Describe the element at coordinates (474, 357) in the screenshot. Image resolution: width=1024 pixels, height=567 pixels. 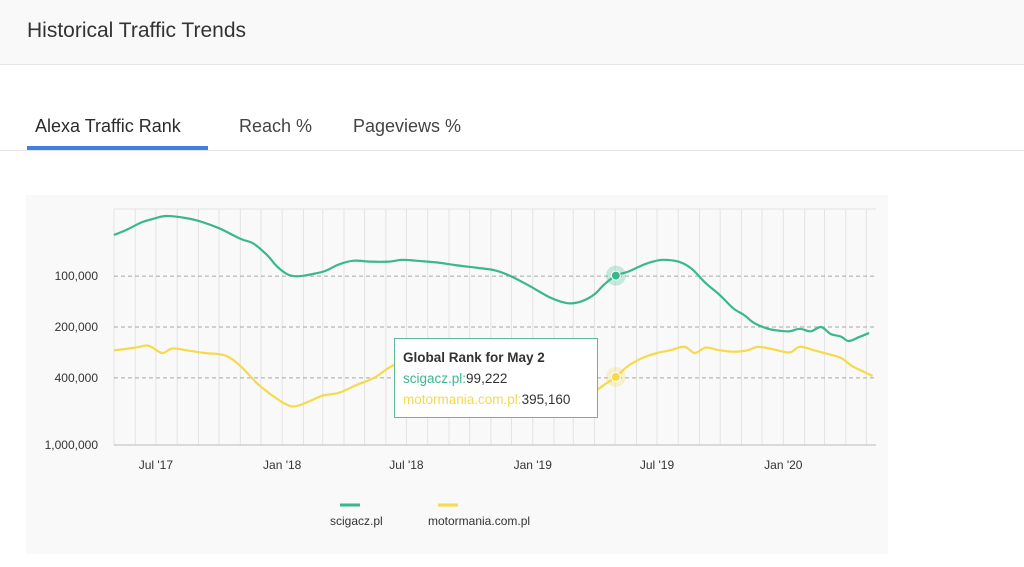
I see `tooltip-title: Global Rank for May 2` at that location.